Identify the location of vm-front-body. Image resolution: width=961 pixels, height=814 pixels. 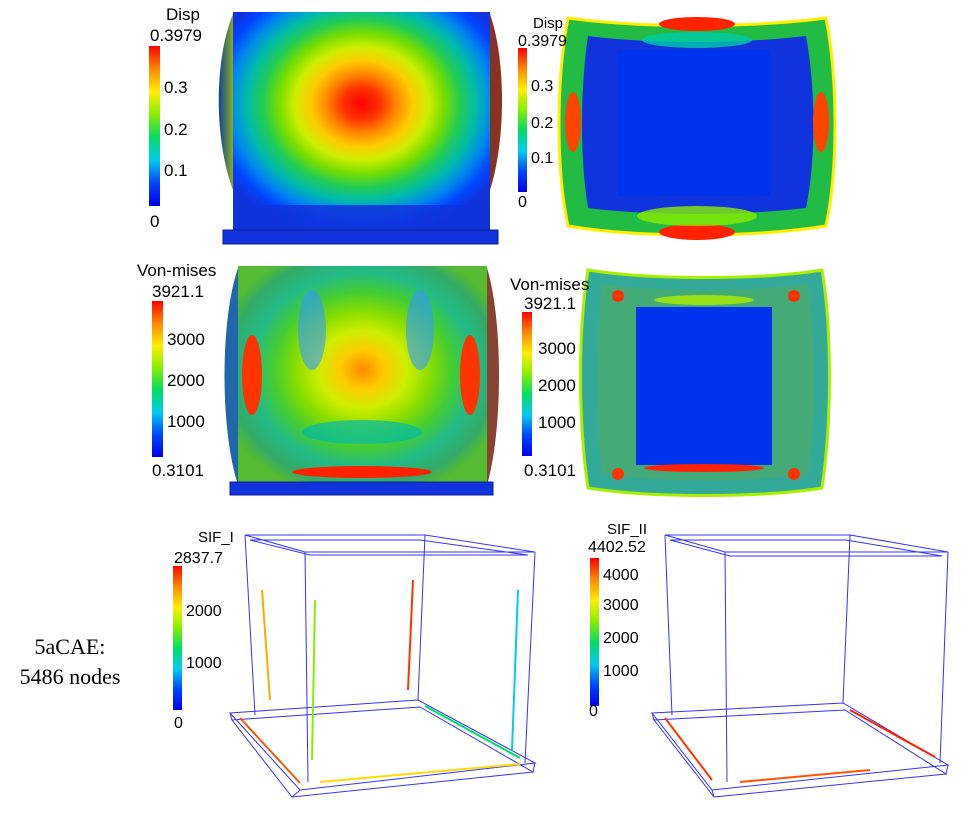
(362, 374).